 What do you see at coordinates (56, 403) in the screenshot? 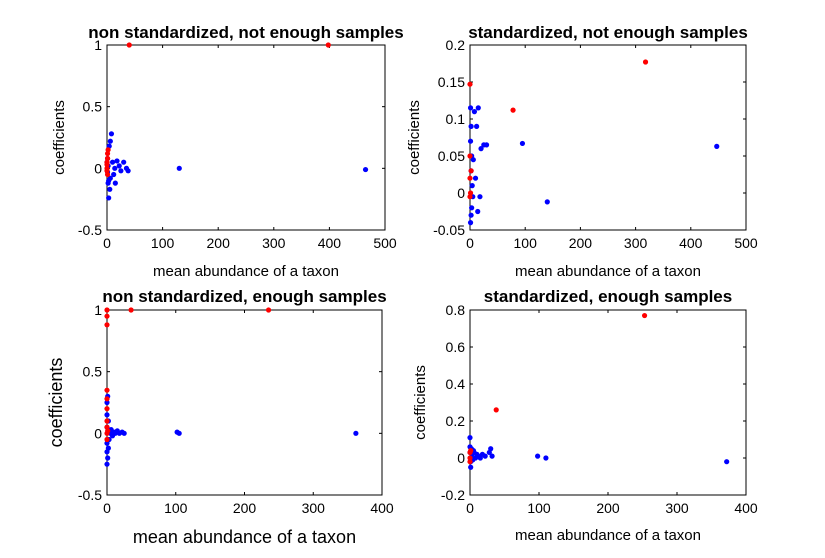
I see `y-axis-label: coefficients` at bounding box center [56, 403].